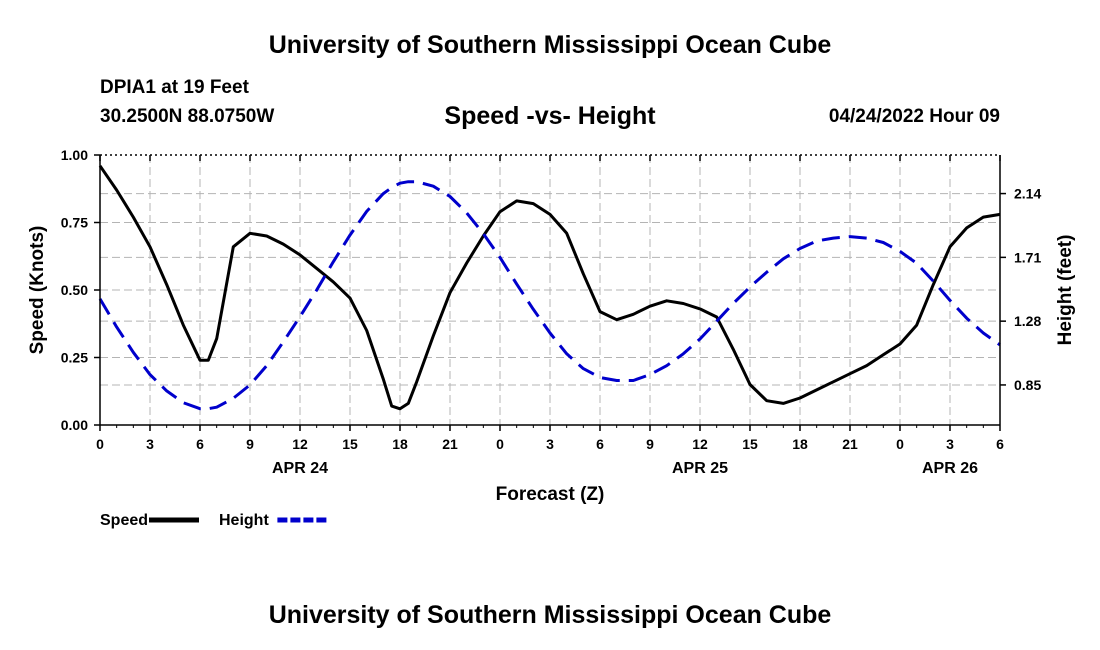 The height and width of the screenshot is (650, 1100). I want to click on y-tick-label: 0.75, so click(74, 223).